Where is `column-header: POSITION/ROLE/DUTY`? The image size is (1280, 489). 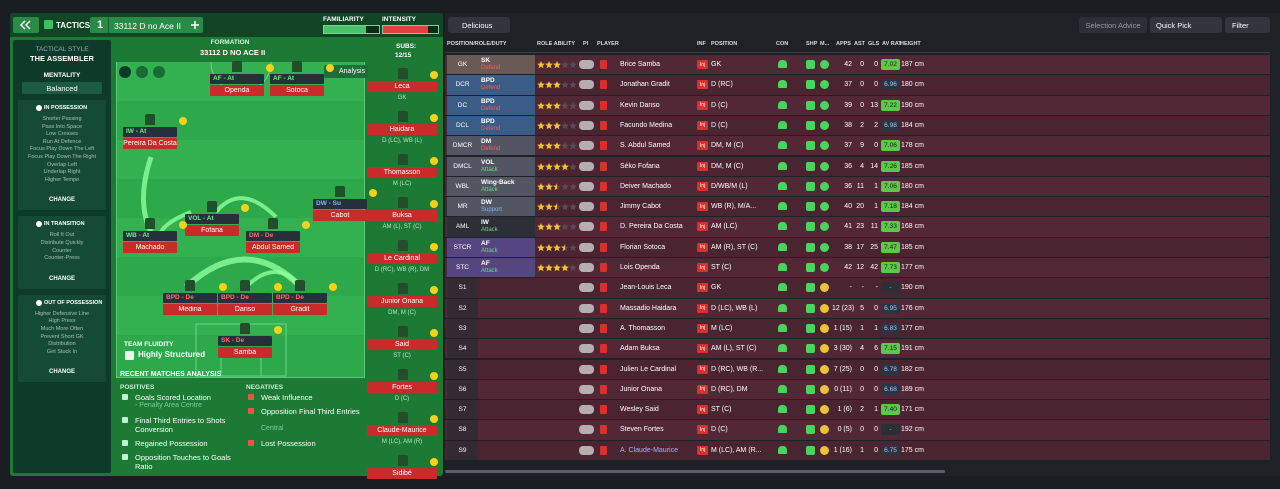
column-header: POSITION/ROLE/DUTY is located at coordinates (477, 44).